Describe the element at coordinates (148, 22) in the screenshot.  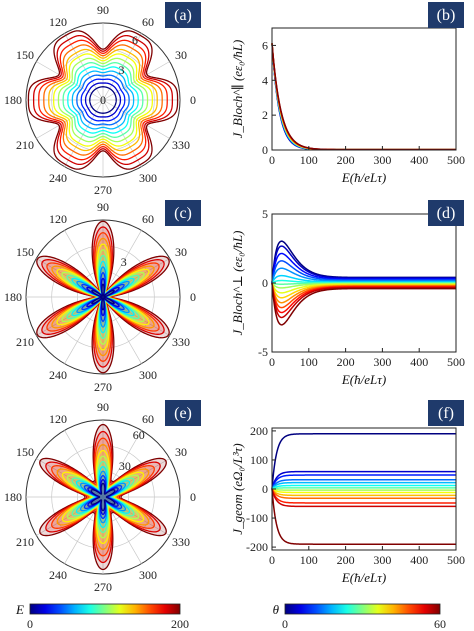
I see `angle-tick-label: 60` at that location.